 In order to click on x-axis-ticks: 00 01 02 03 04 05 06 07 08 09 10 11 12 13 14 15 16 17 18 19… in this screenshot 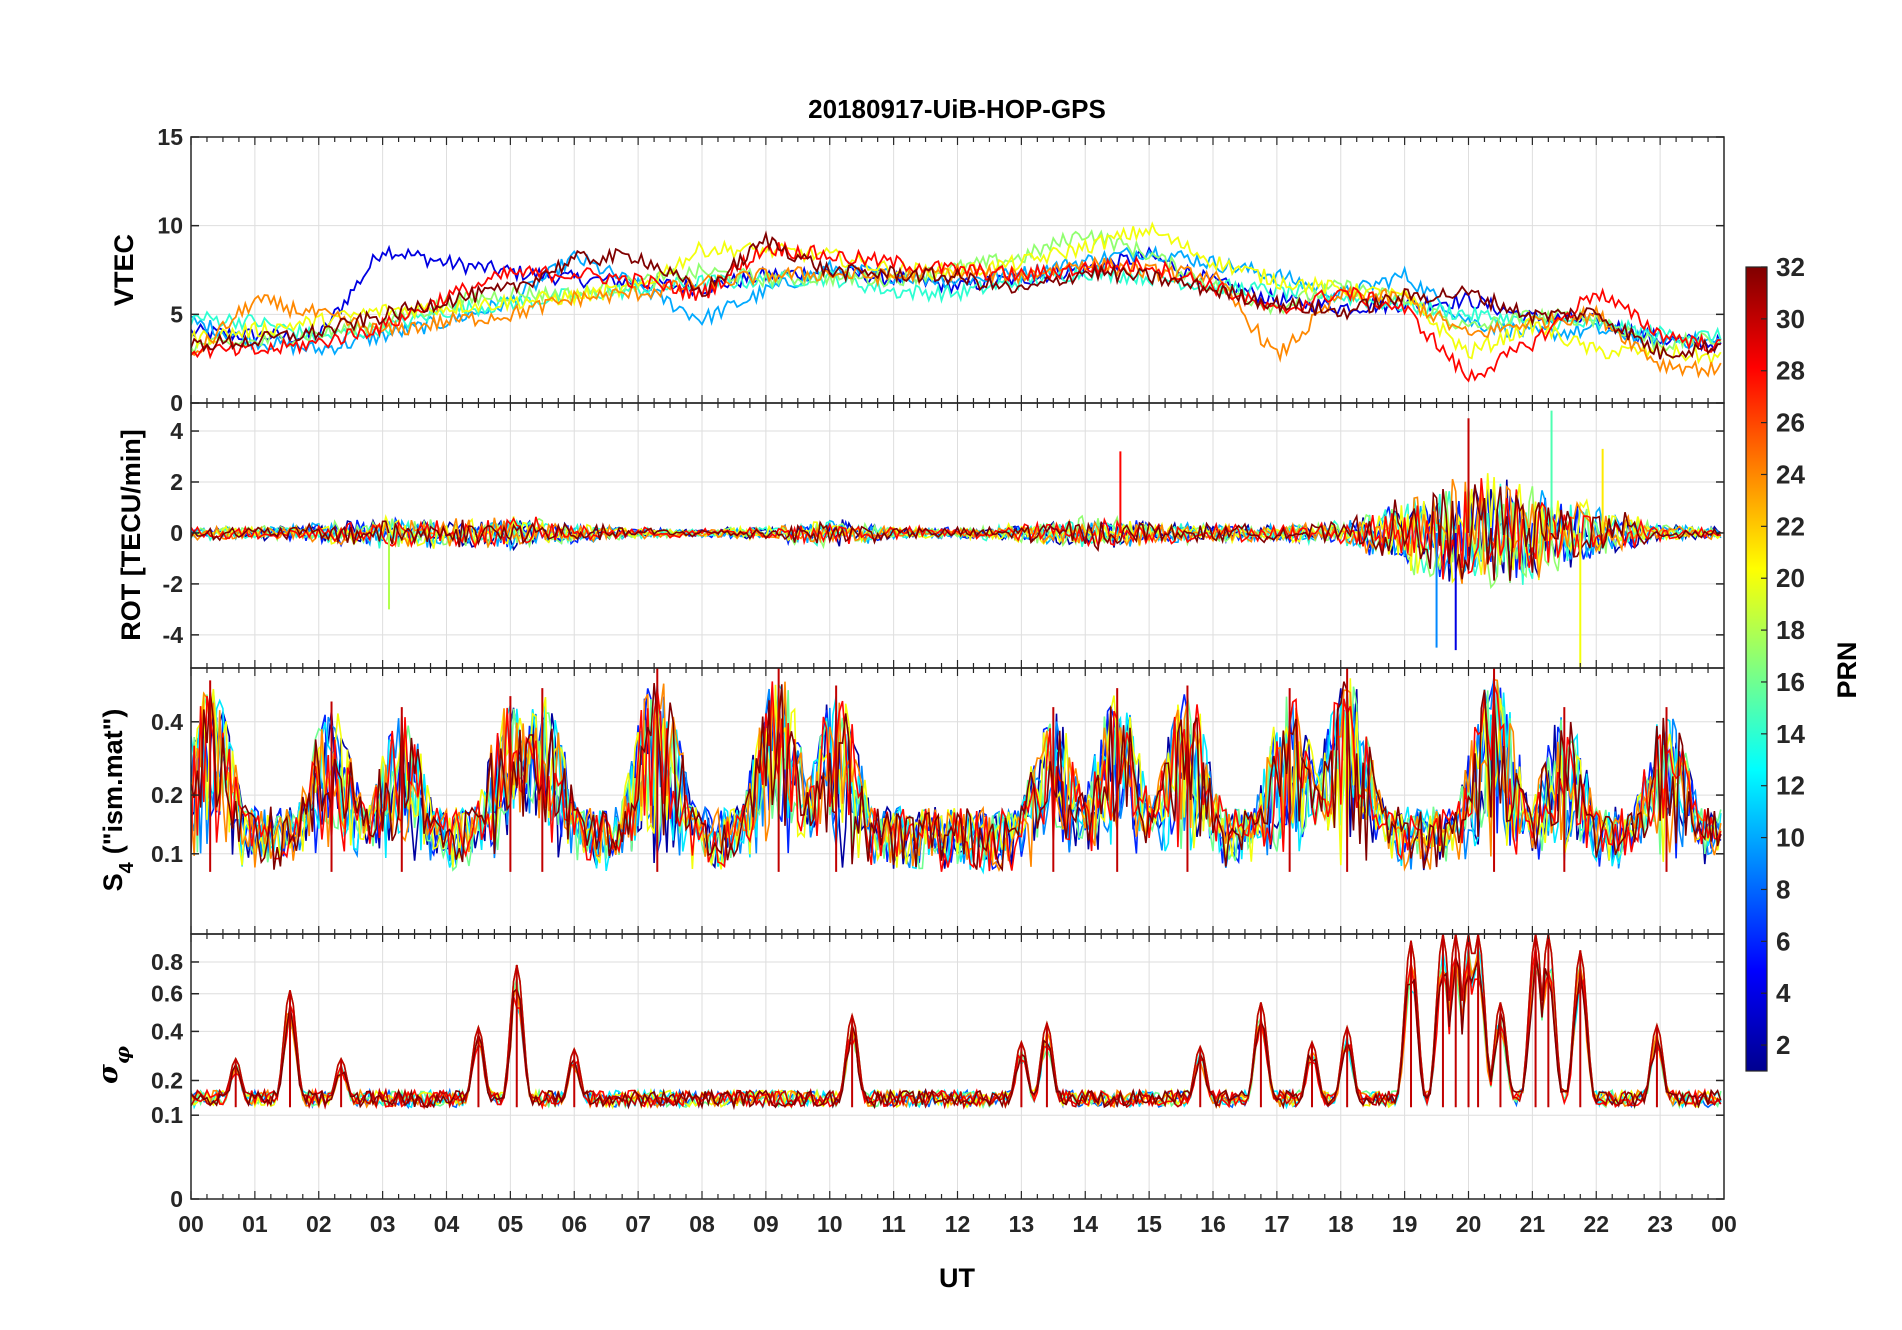, I will do `click(957, 1224)`.